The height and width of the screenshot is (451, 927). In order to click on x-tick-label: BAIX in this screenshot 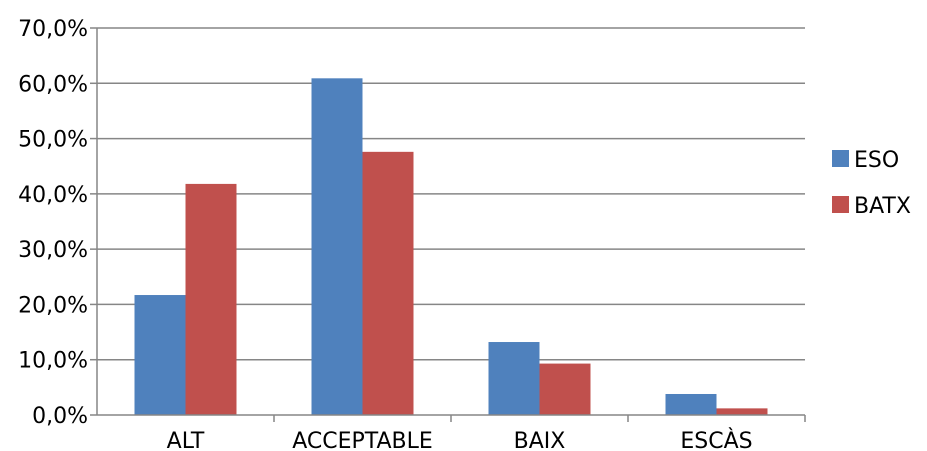, I will do `click(540, 440)`.